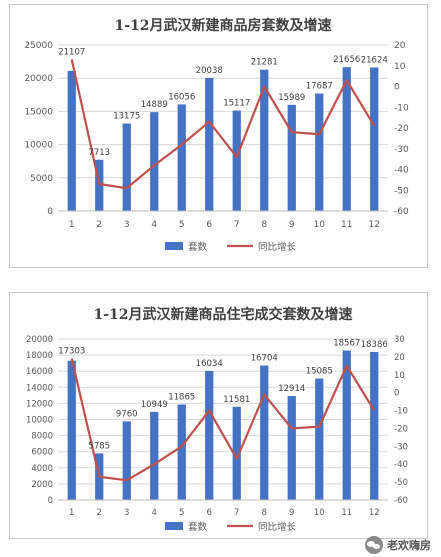 The height and width of the screenshot is (557, 441). What do you see at coordinates (127, 414) in the screenshot?
I see `bar-data-label: 9760` at bounding box center [127, 414].